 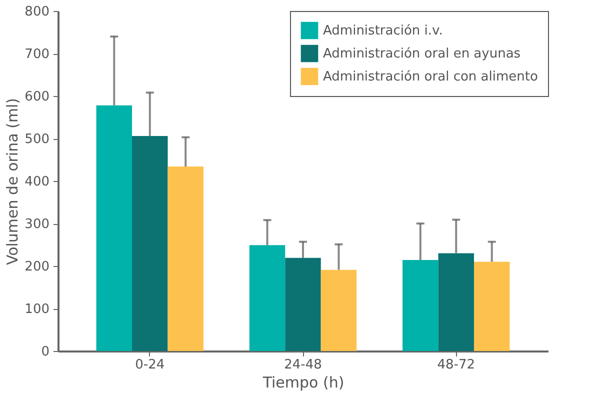 What do you see at coordinates (303, 383) in the screenshot?
I see `x-axis-title: Tiempo (h)` at bounding box center [303, 383].